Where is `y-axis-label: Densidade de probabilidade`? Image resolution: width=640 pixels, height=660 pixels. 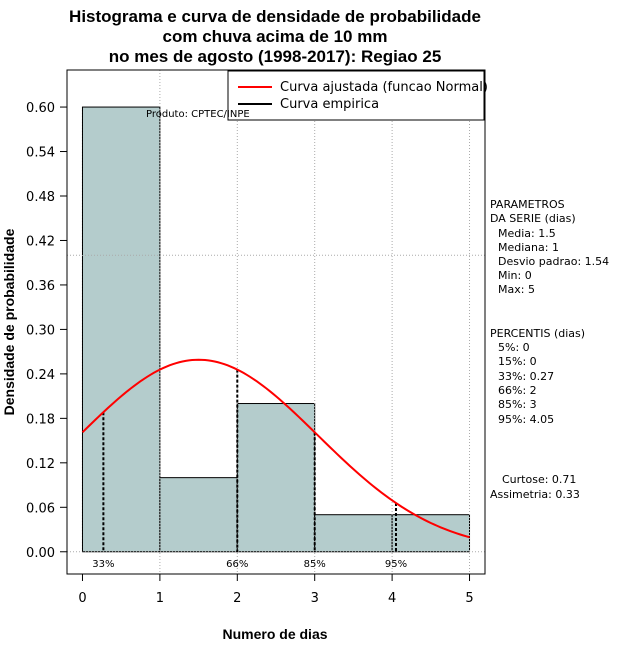 y-axis-label: Densidade de probabilidade is located at coordinates (9, 321).